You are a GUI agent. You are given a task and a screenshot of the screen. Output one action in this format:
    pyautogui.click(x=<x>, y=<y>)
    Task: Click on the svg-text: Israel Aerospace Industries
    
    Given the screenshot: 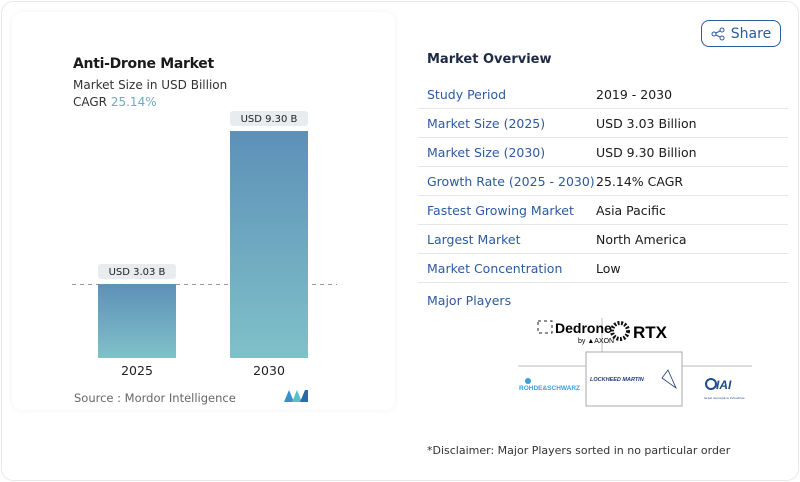 What is the action you would take?
    pyautogui.click(x=724, y=398)
    